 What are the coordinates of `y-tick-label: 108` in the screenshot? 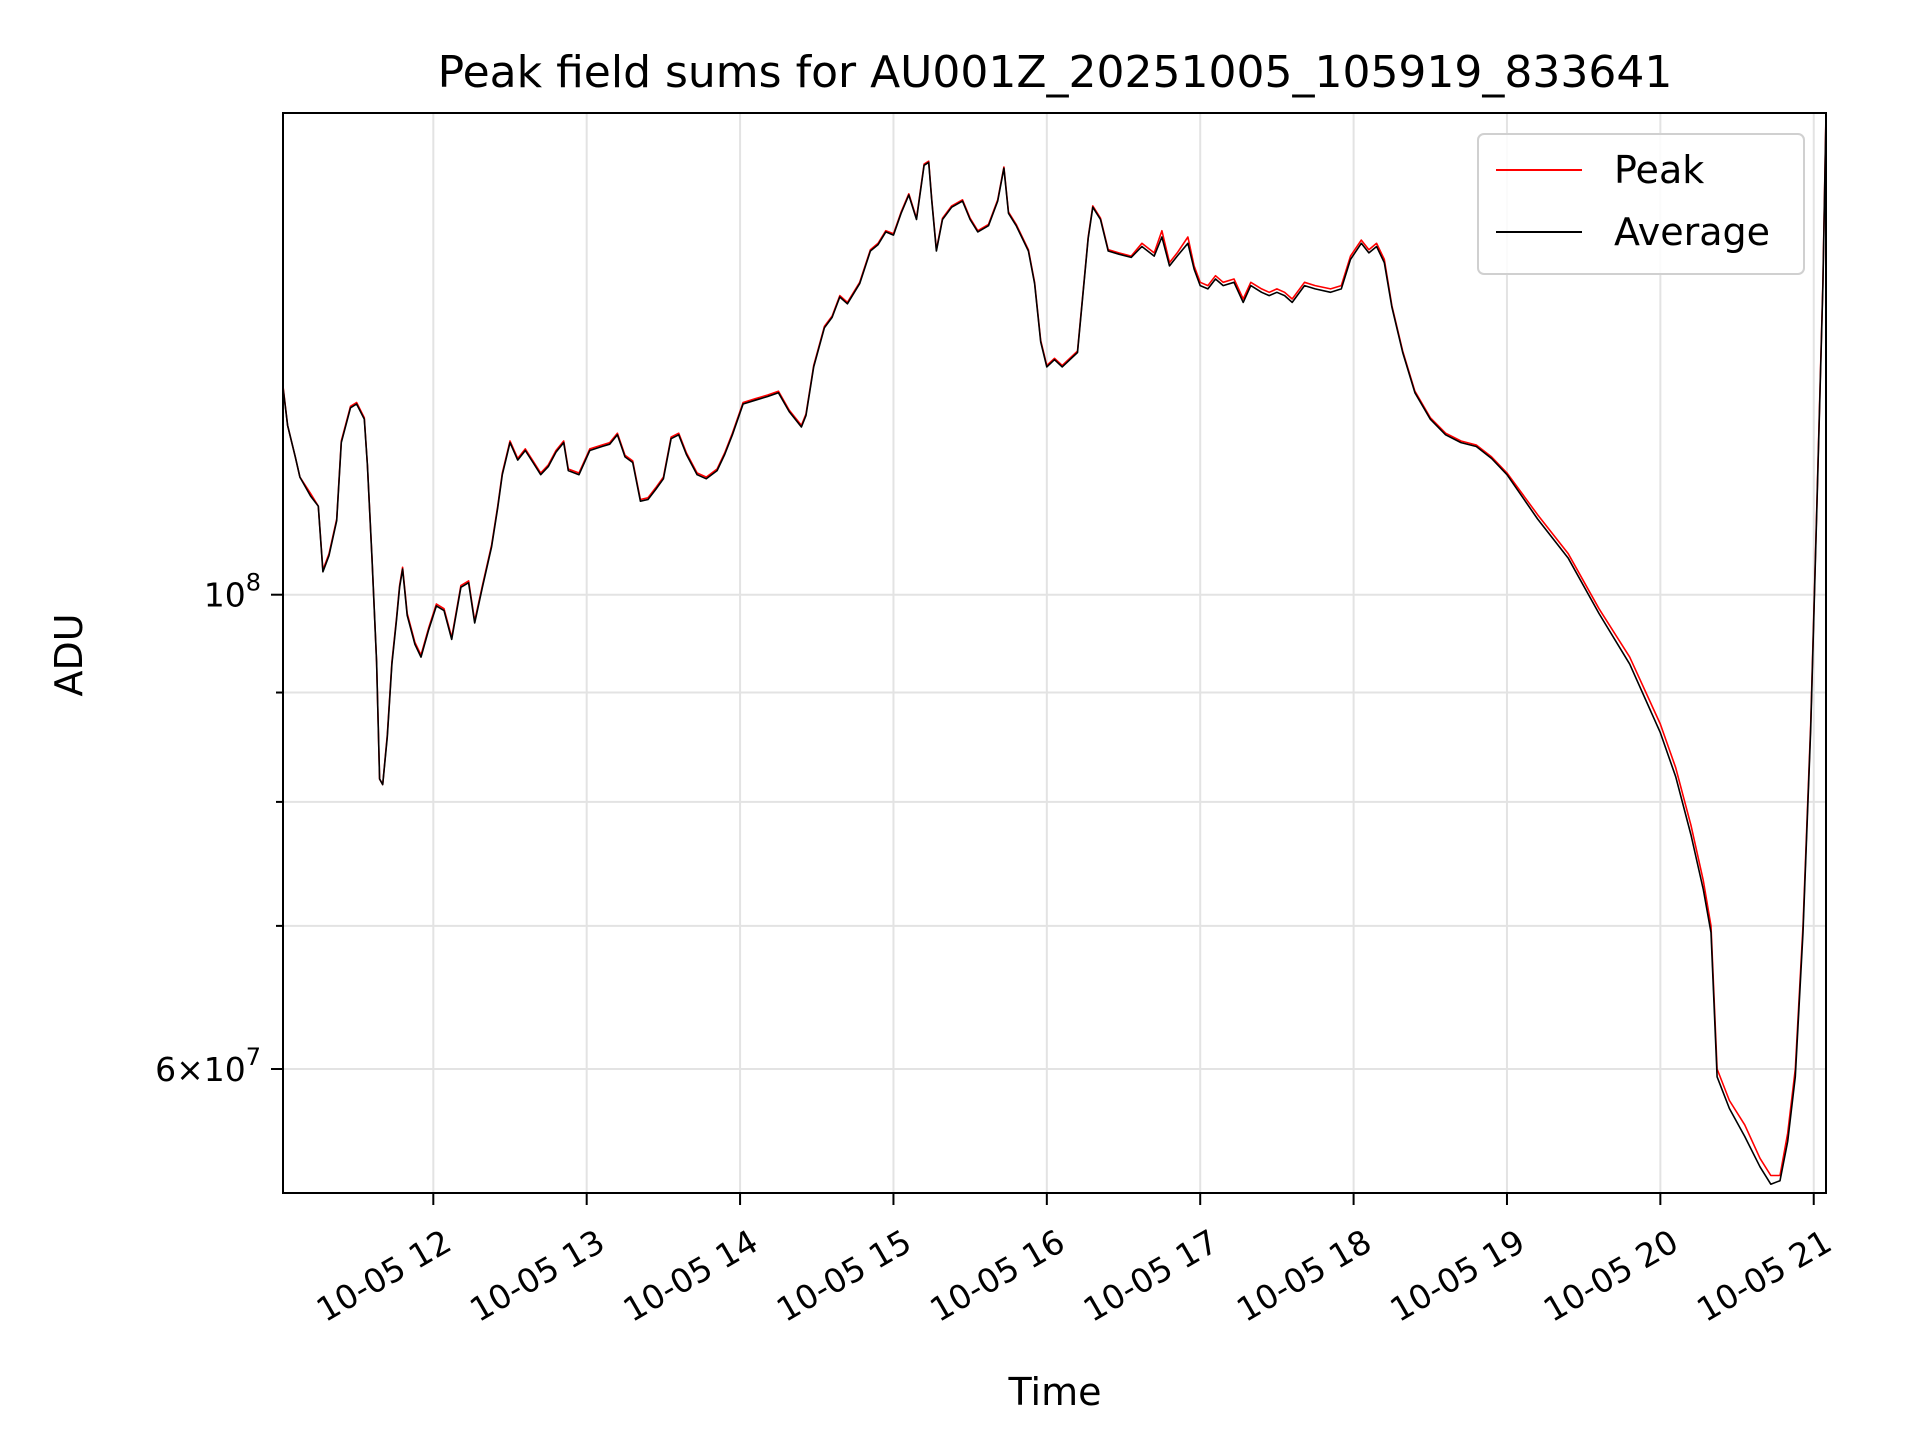 It's located at (232, 592).